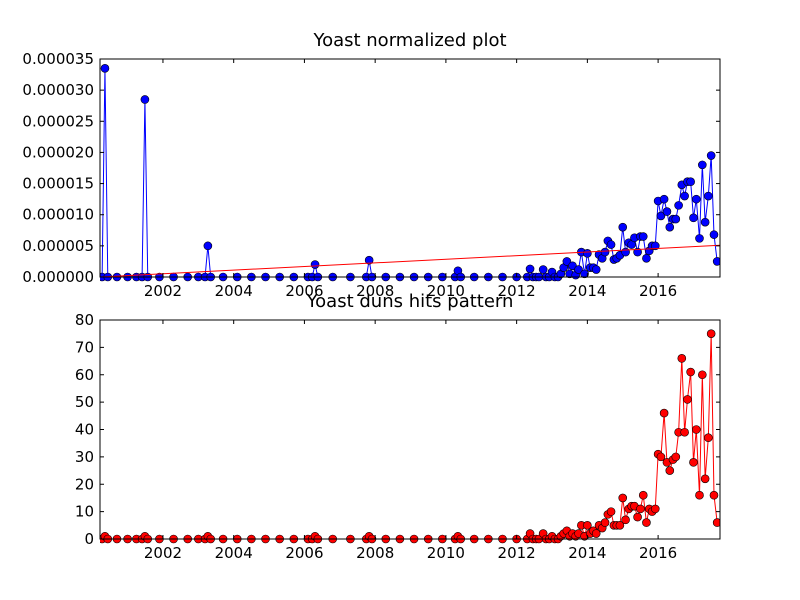 The image size is (800, 600). I want to click on y-tick-label: 40, so click(84, 430).